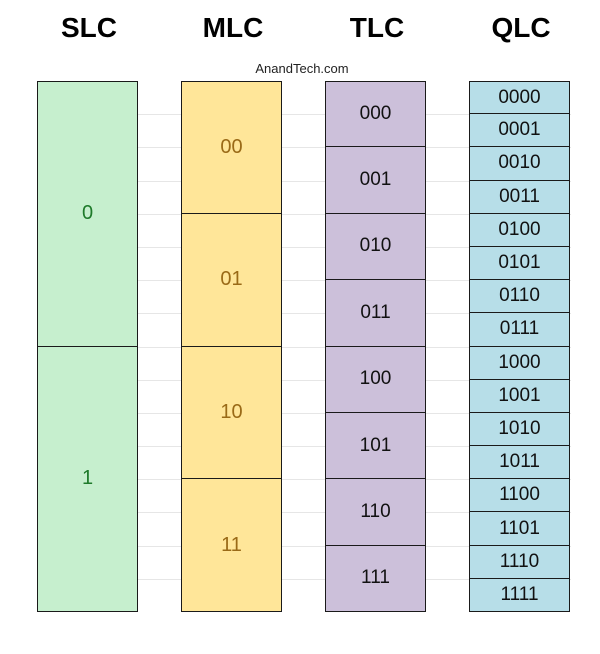  I want to click on tlc-cell-101: 101, so click(375, 446).